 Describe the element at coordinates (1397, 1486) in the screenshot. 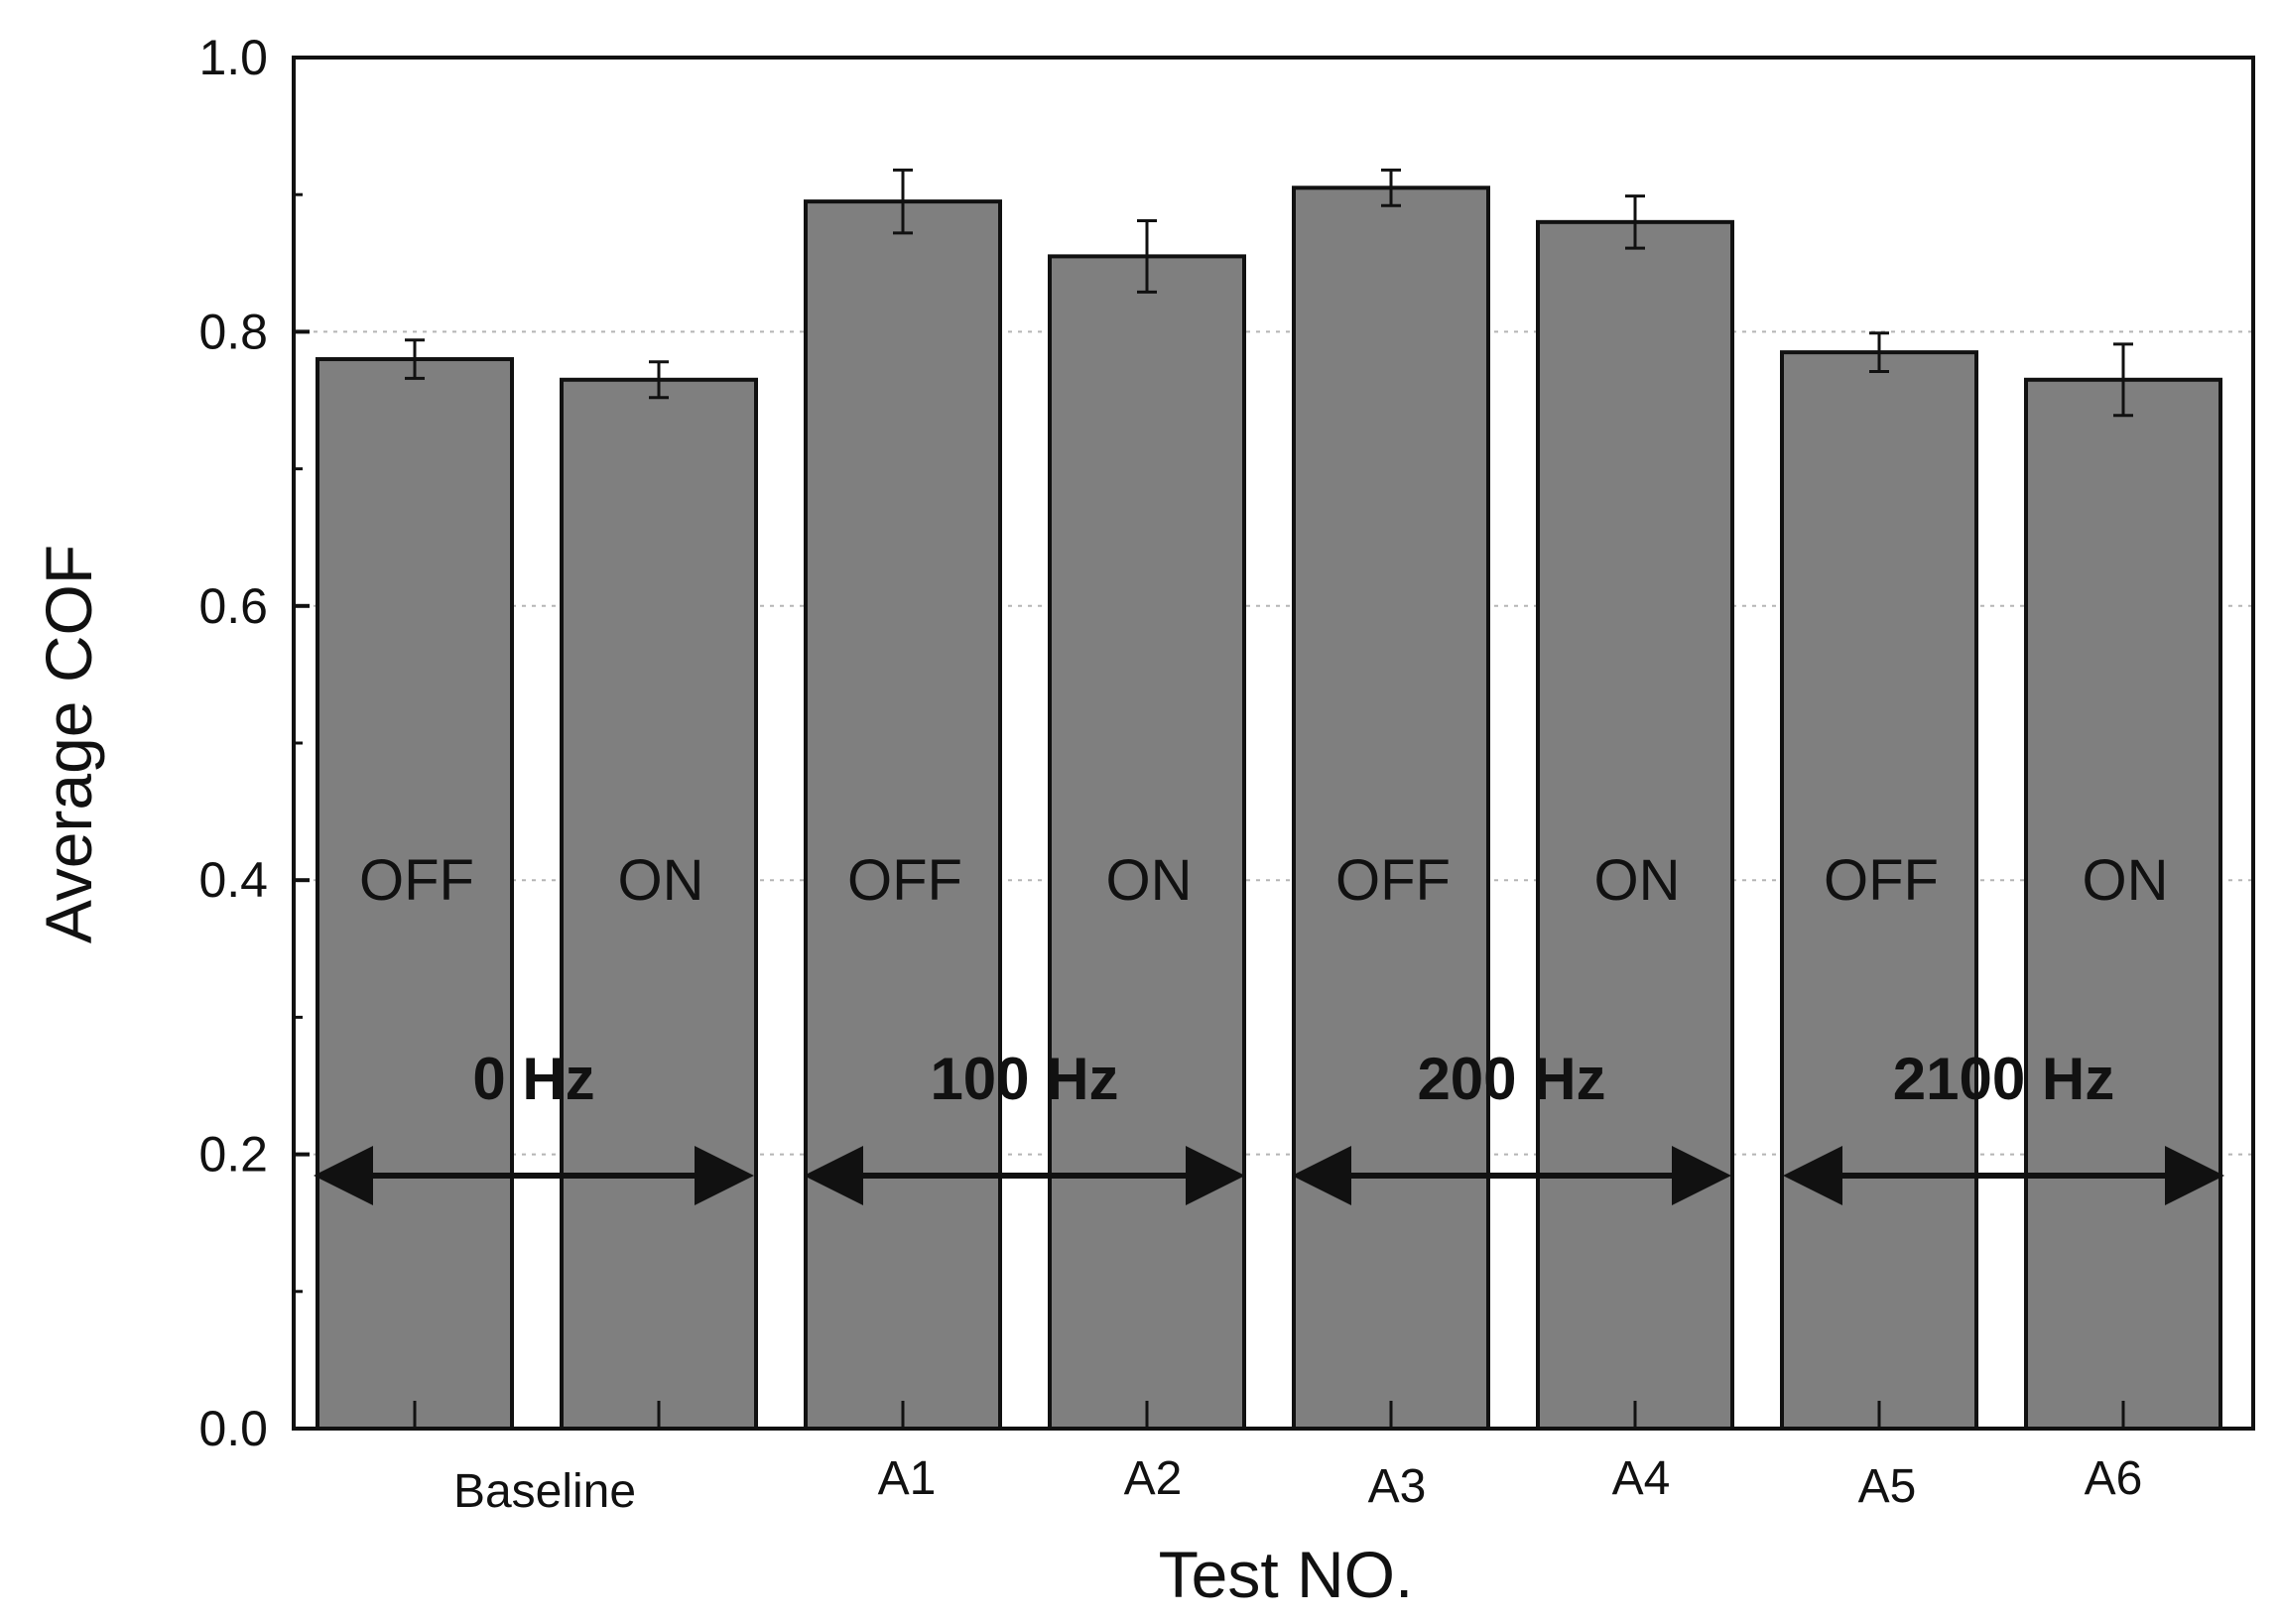

I see `x-category-label: A3` at that location.